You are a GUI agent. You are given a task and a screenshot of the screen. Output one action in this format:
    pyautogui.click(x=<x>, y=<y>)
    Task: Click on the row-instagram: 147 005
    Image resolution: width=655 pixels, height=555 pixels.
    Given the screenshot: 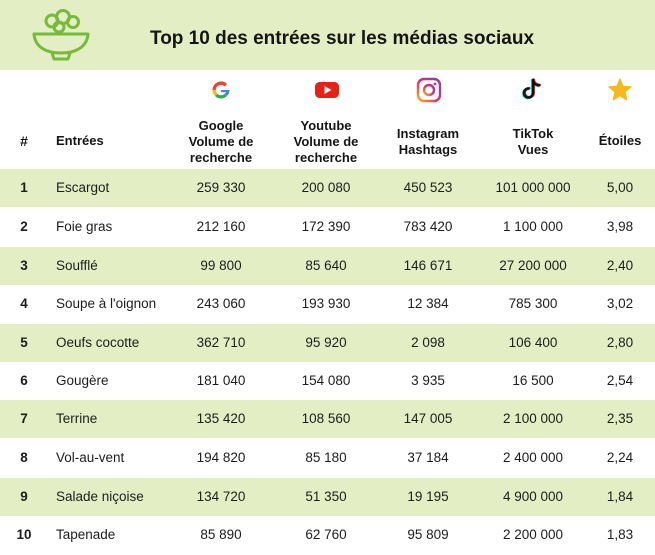 What is the action you would take?
    pyautogui.click(x=428, y=418)
    